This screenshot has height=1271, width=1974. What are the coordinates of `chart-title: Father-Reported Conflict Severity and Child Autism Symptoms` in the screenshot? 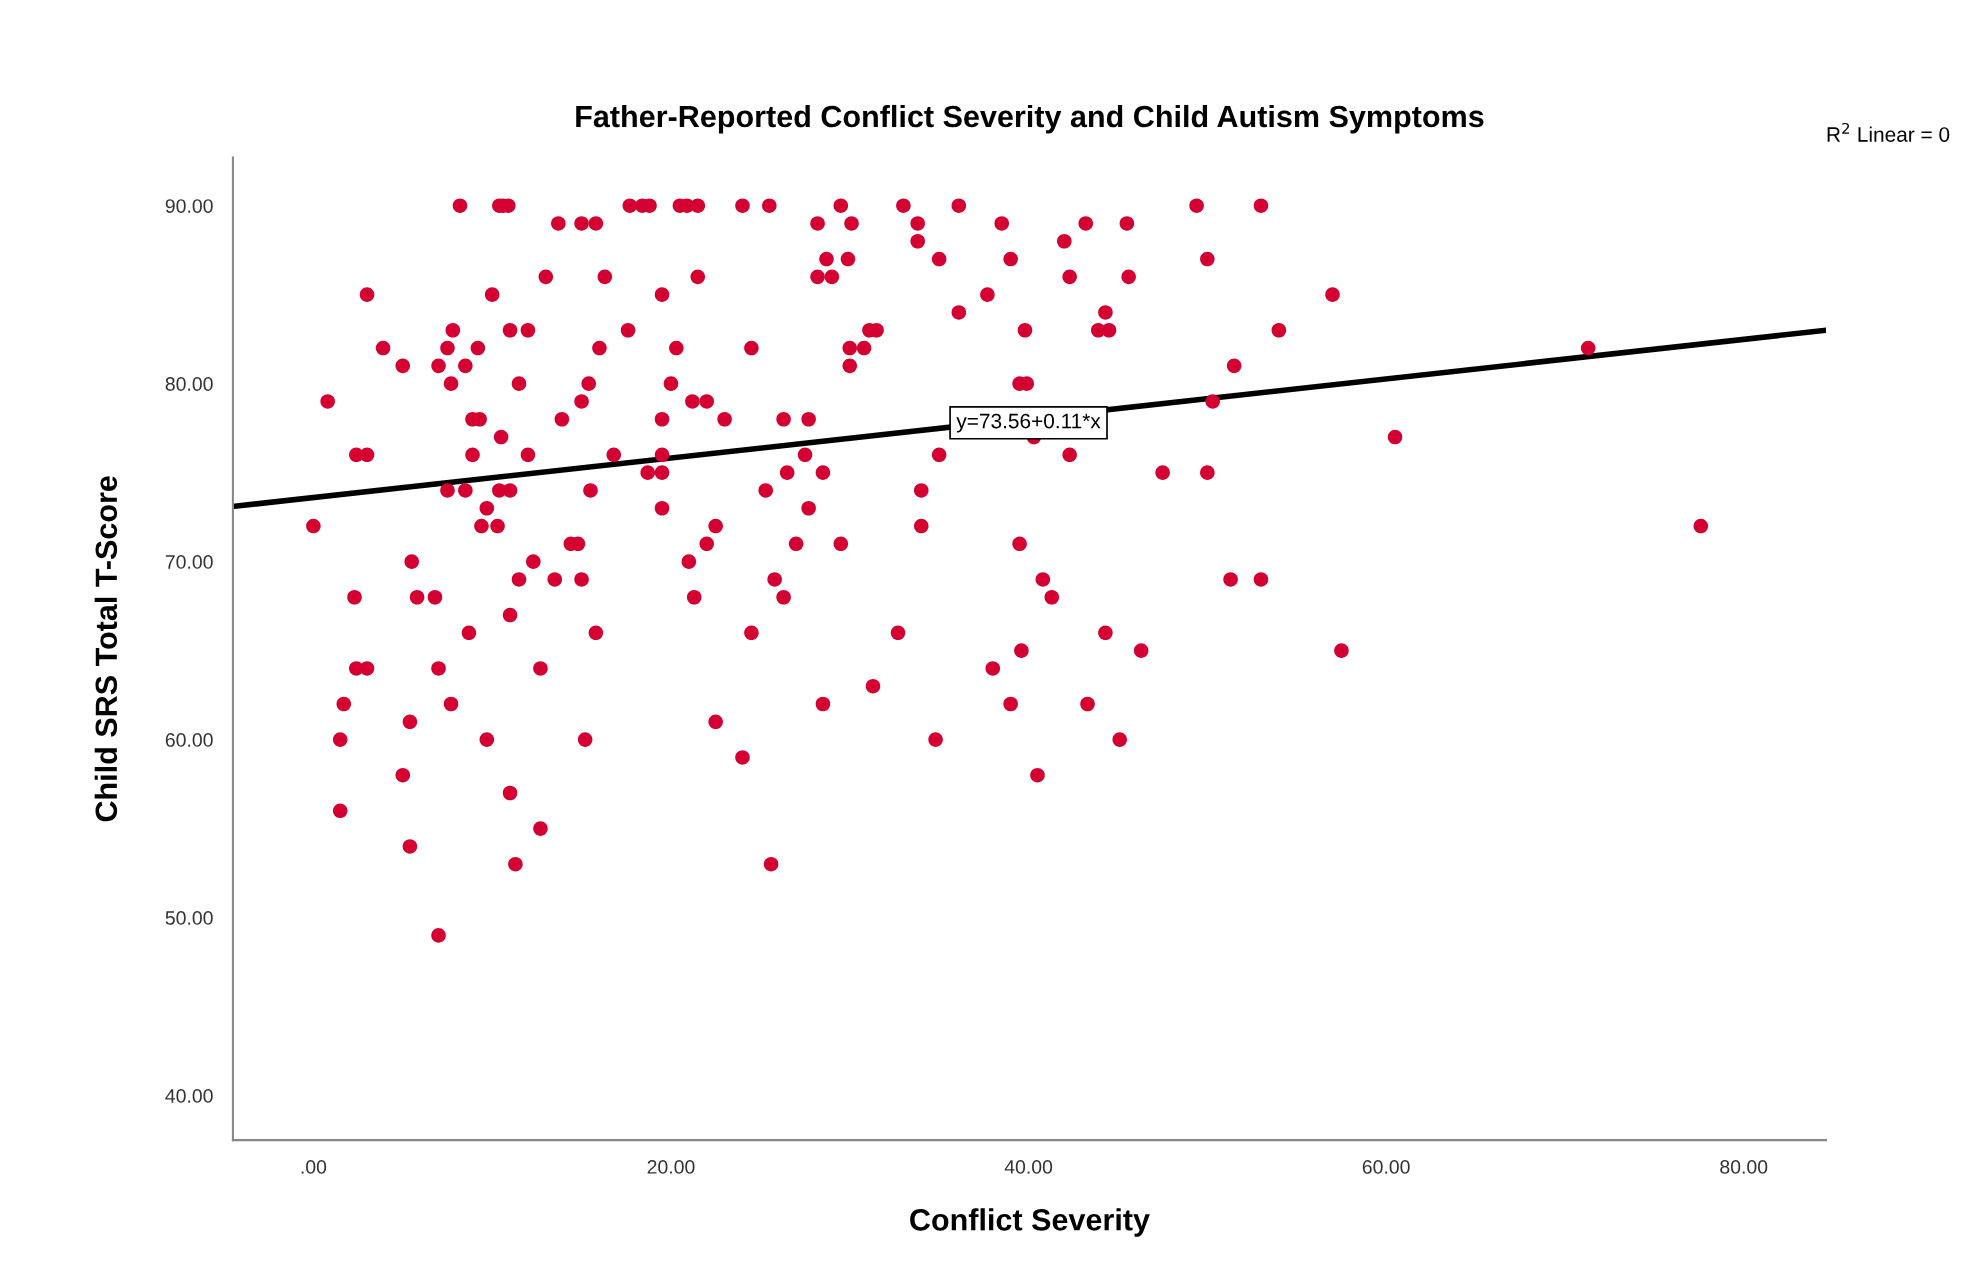 It's located at (1030, 119).